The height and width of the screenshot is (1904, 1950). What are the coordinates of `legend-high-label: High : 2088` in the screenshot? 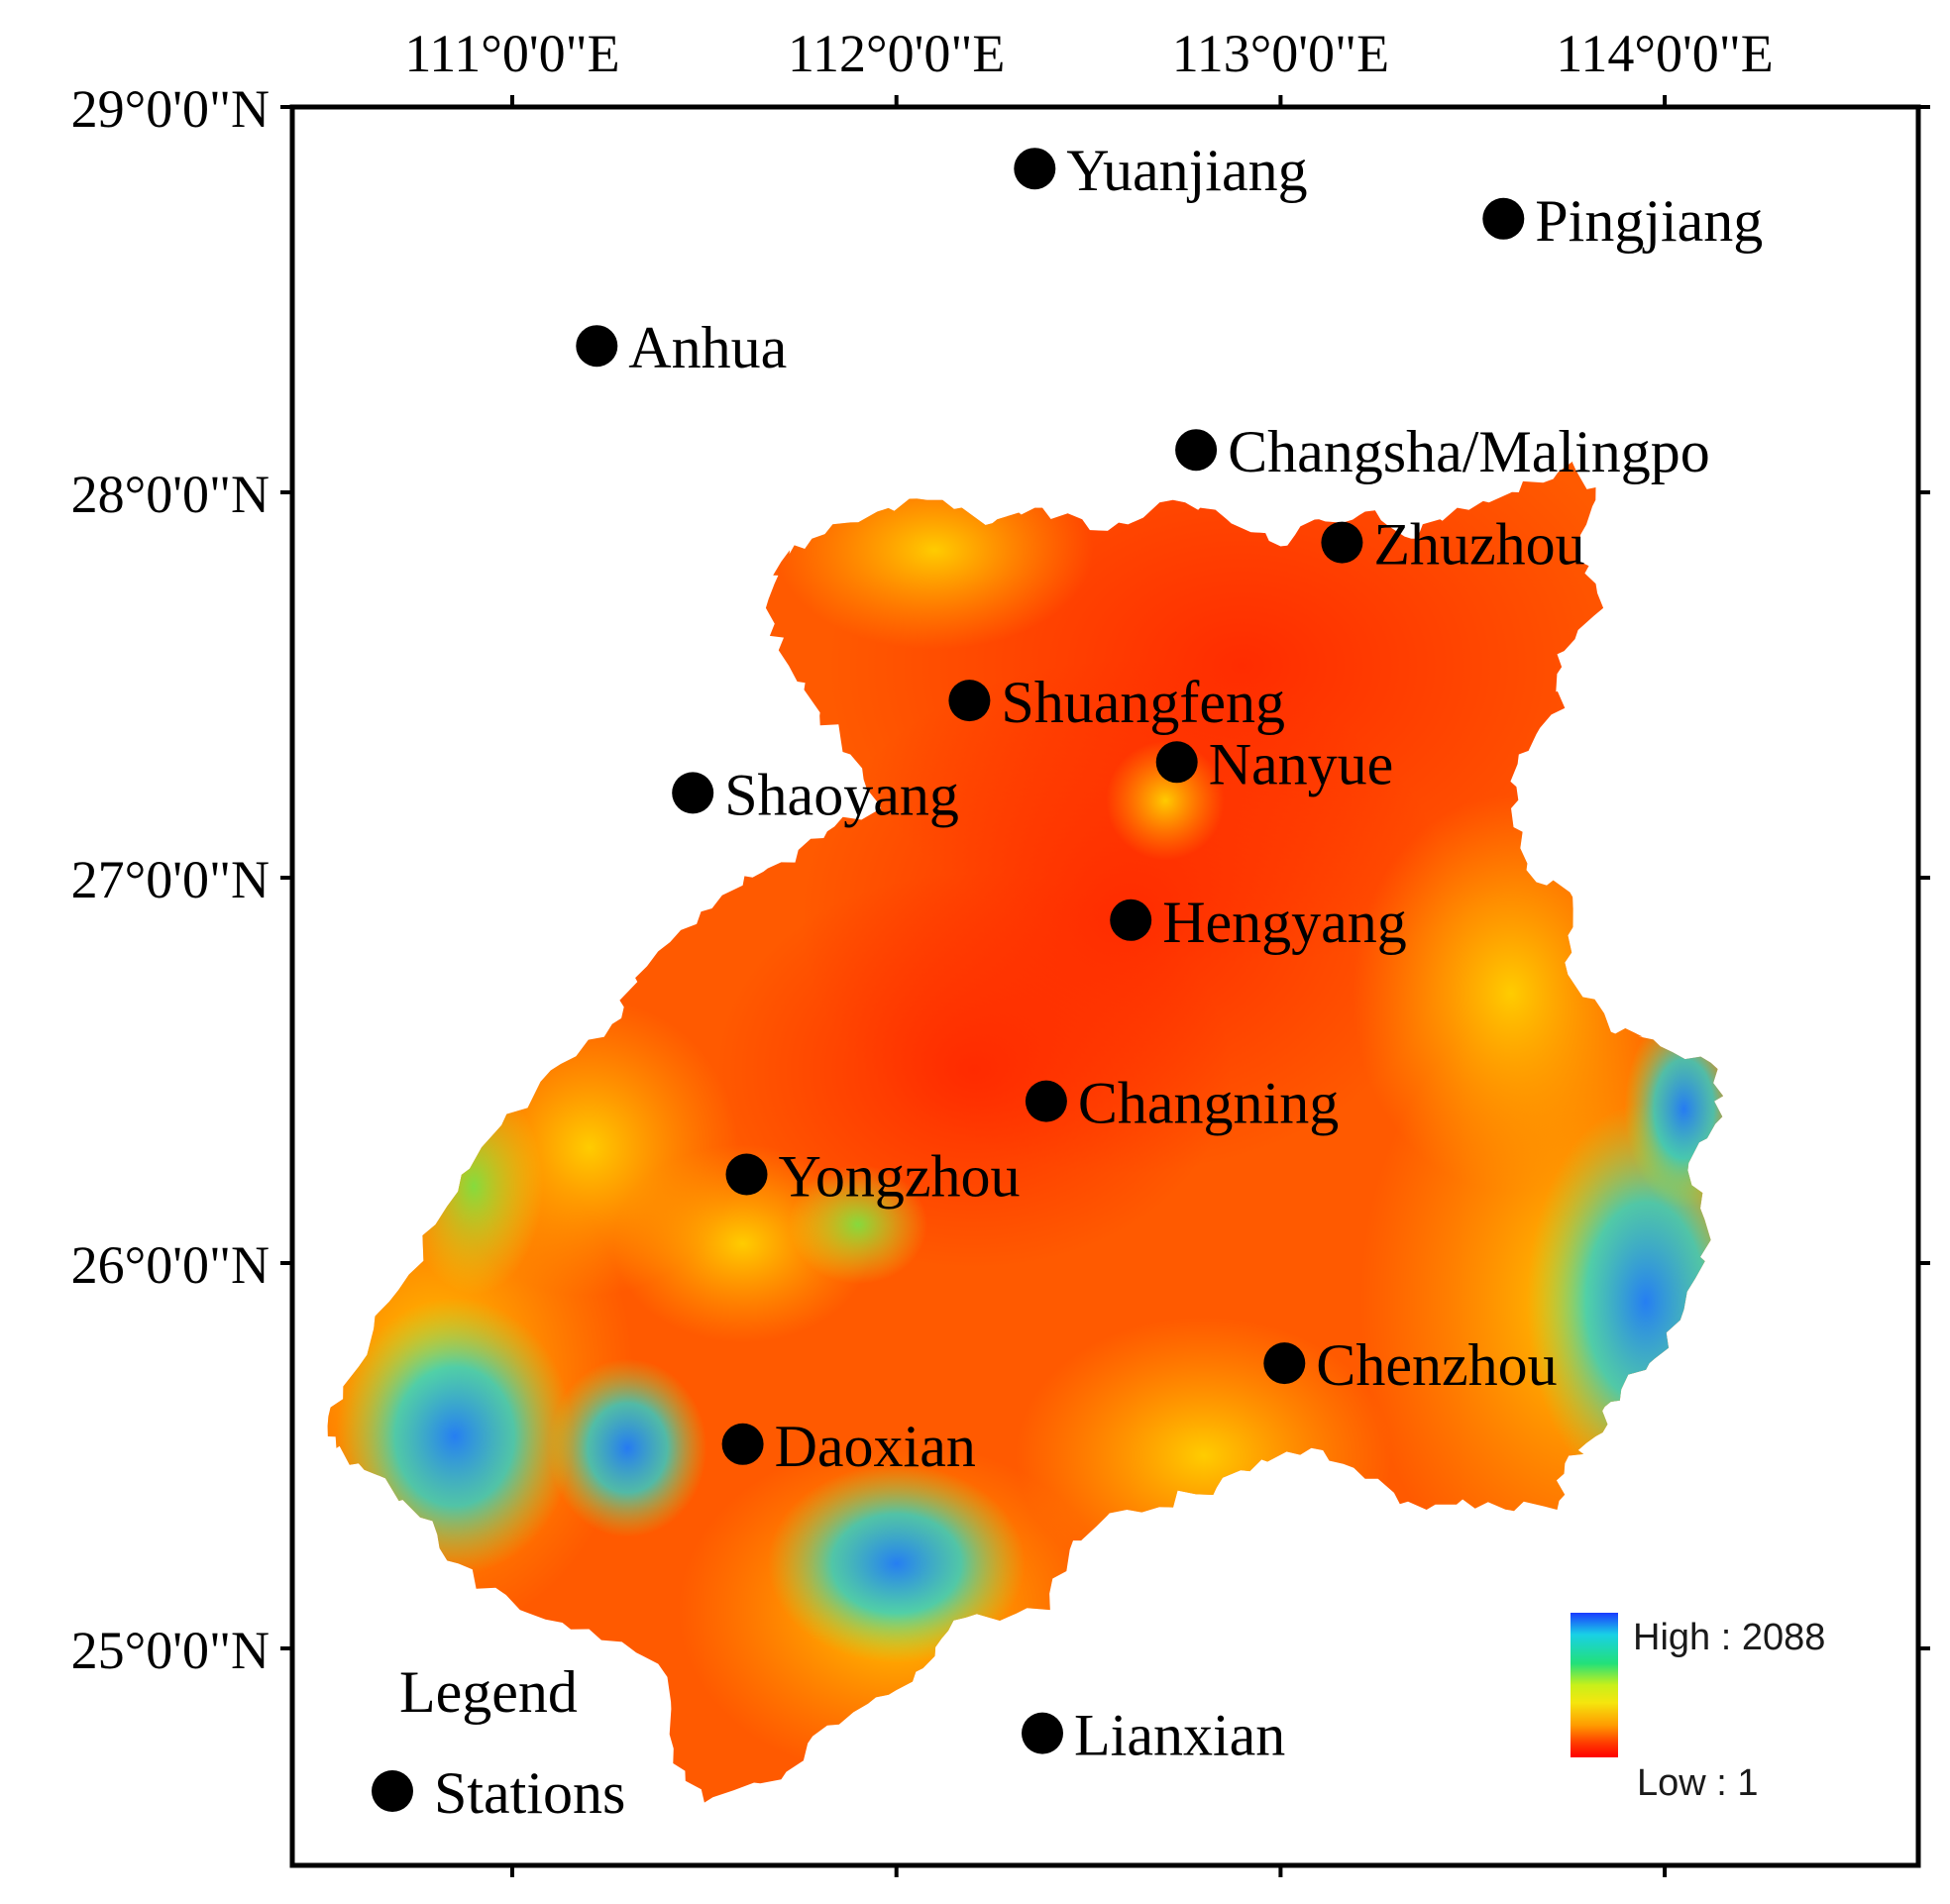 It's located at (1729, 1637).